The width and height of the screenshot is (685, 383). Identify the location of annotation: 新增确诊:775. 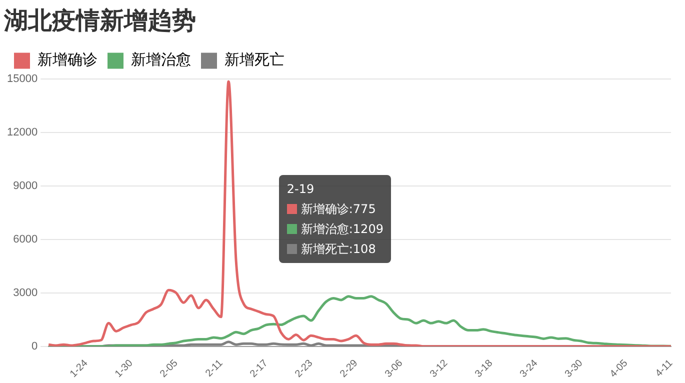
(338, 209).